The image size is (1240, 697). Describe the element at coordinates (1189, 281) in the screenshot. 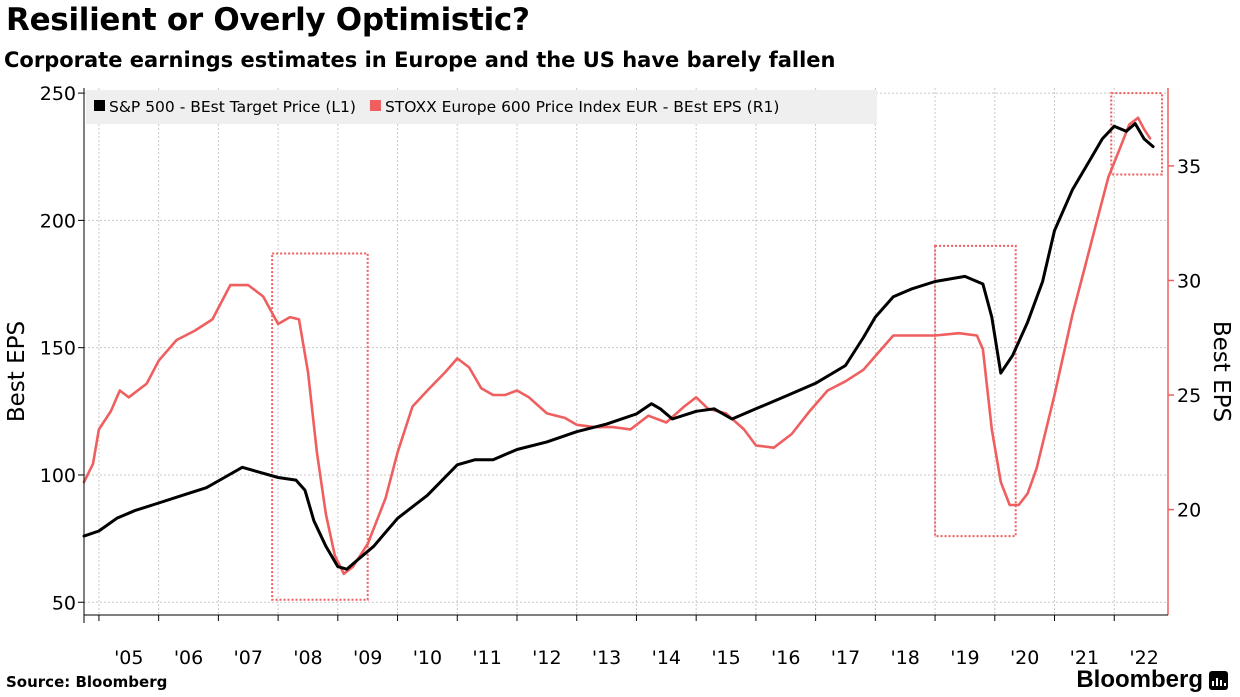

I see `right-tick-label: 30` at that location.